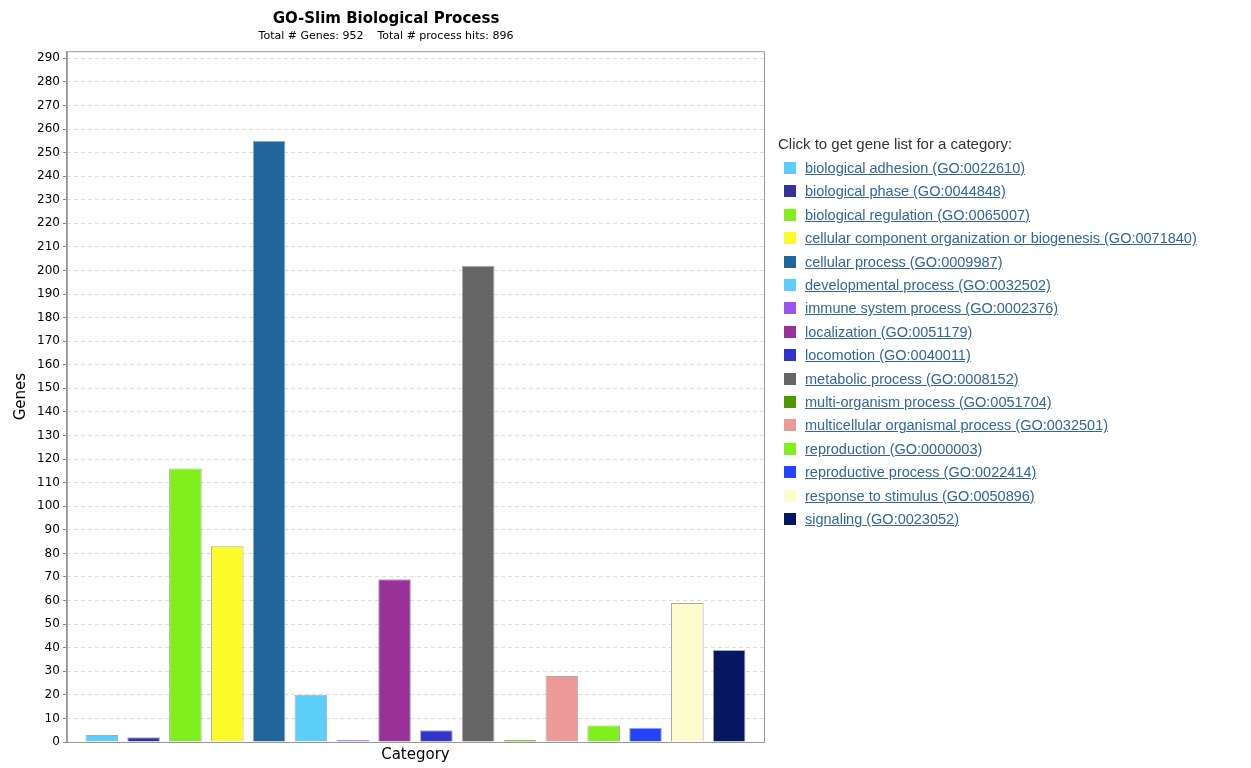 This screenshot has height=768, width=1251. Describe the element at coordinates (52, 717) in the screenshot. I see `y-tick-label: 10` at that location.